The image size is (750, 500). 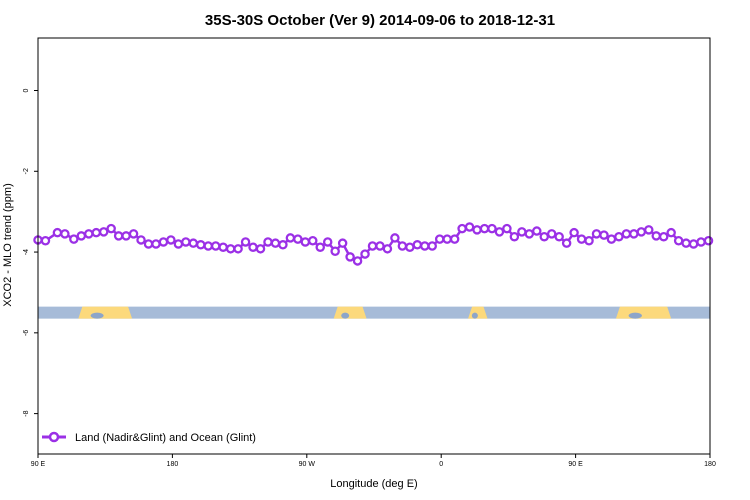 I want to click on legend-label: Land (Nadir&Glint) and Ocean (Glint), so click(x=165, y=438).